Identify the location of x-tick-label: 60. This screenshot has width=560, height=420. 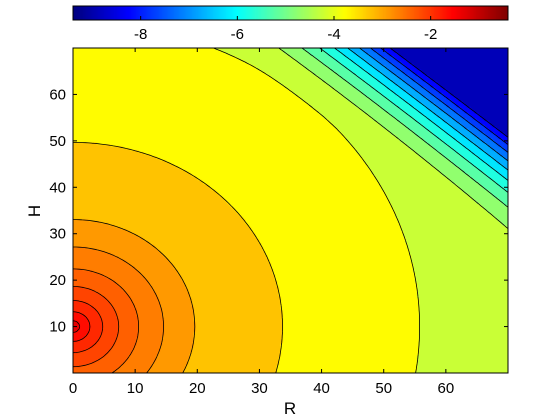
(446, 388).